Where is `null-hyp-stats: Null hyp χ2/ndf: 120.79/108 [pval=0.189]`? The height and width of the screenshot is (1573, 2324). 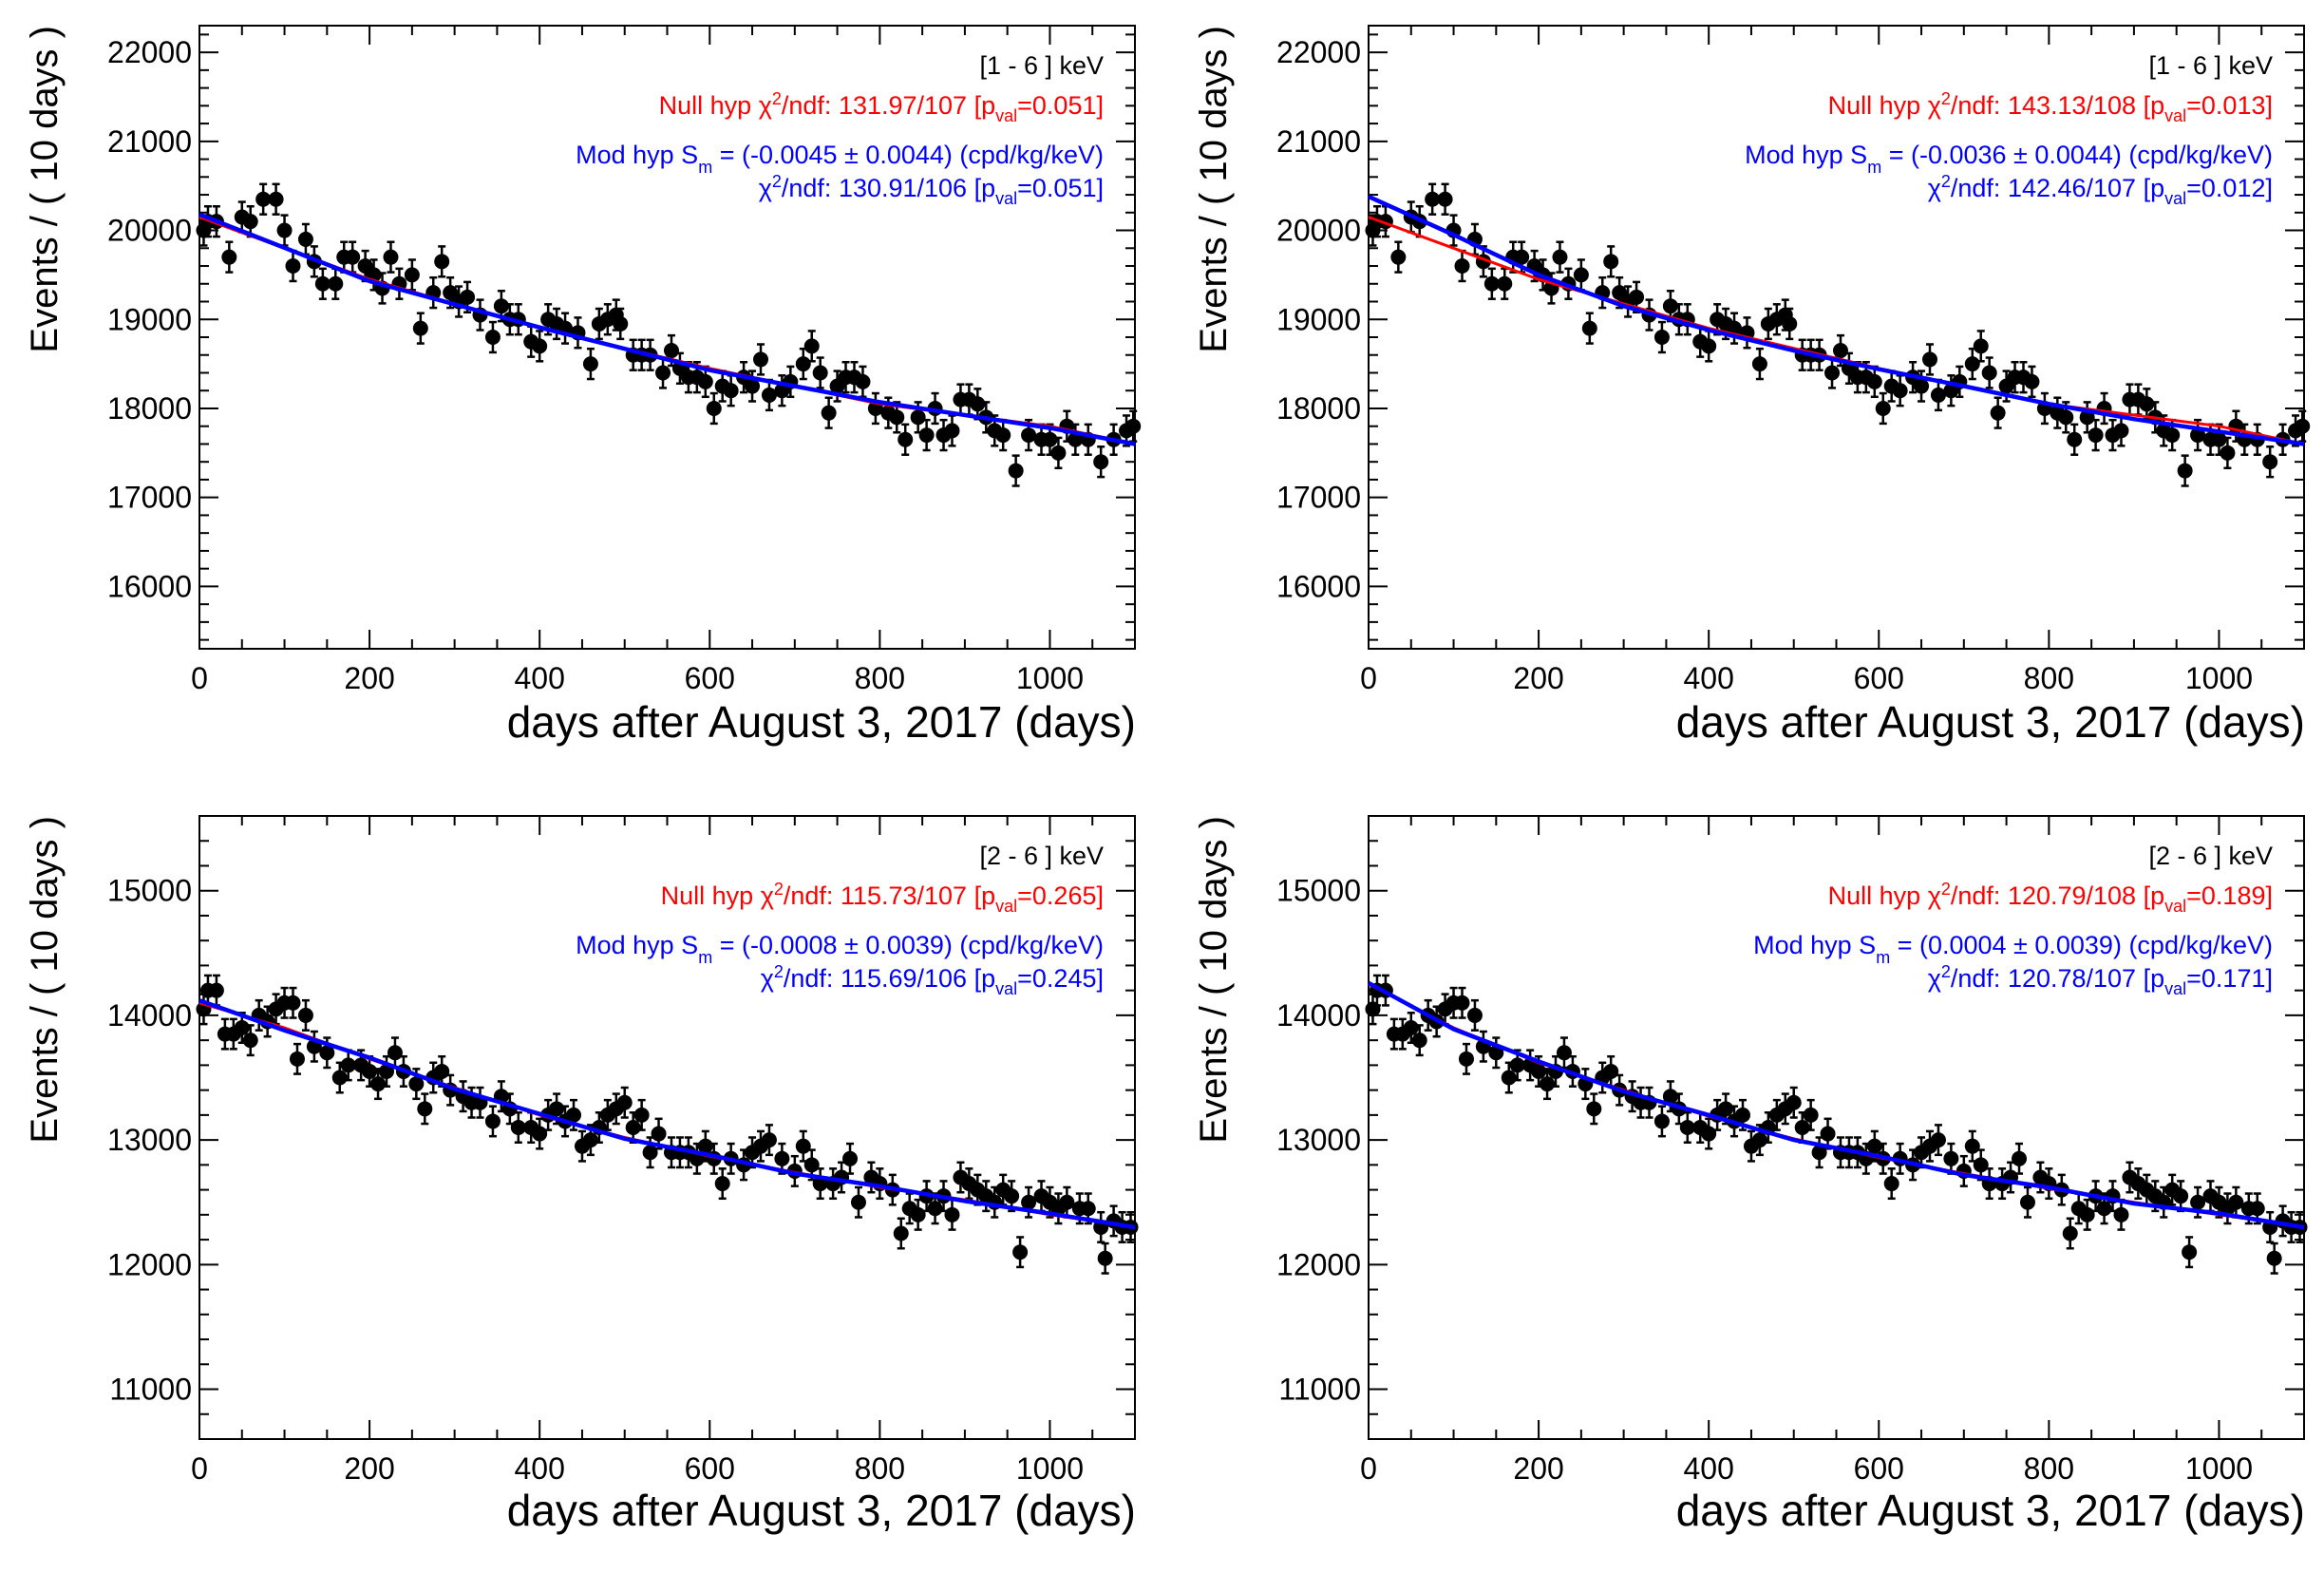
null-hyp-stats: Null hyp χ2/ndf: 120.79/108 [pval=0.189] is located at coordinates (2050, 898).